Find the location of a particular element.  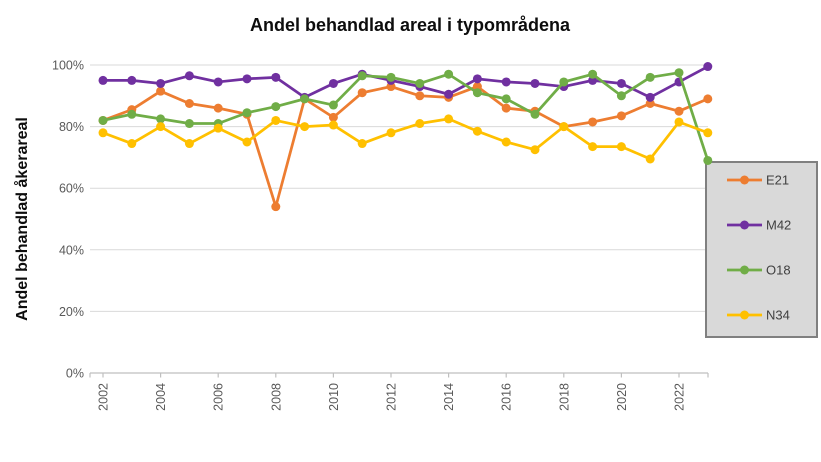

data-point-O18-2009 is located at coordinates (305, 99).